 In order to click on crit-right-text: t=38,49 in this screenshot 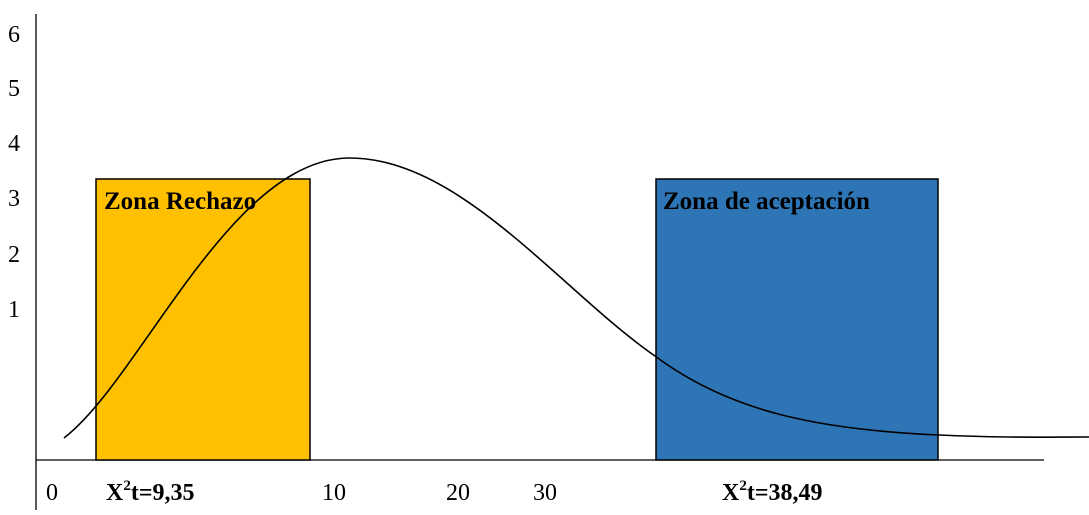, I will do `click(785, 493)`.